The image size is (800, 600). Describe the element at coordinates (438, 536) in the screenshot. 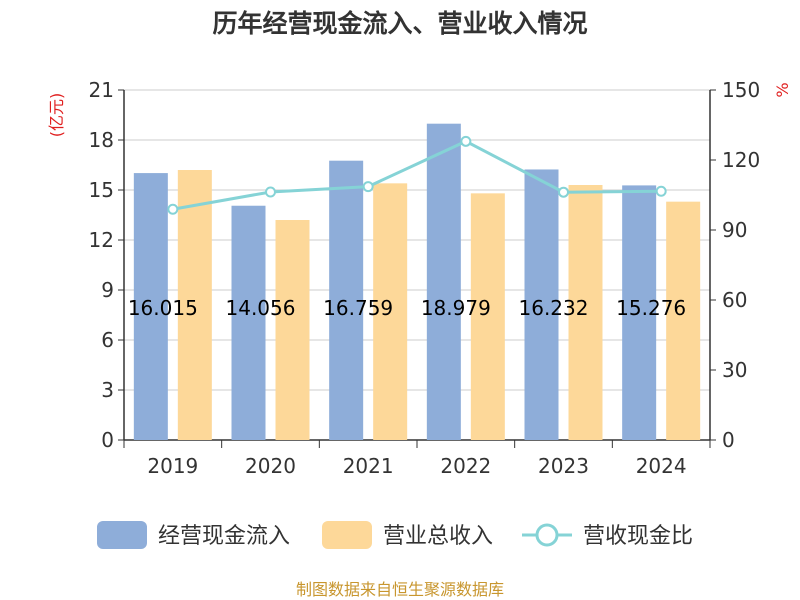

I see `legend-label-revenue: 营业总收入` at that location.